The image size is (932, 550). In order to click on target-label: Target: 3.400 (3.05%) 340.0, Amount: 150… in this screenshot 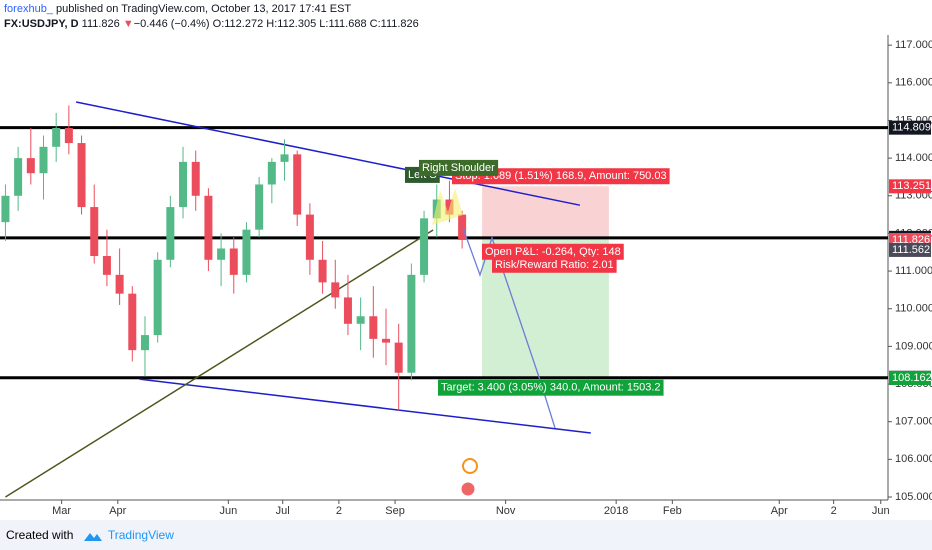, I will do `click(551, 388)`.